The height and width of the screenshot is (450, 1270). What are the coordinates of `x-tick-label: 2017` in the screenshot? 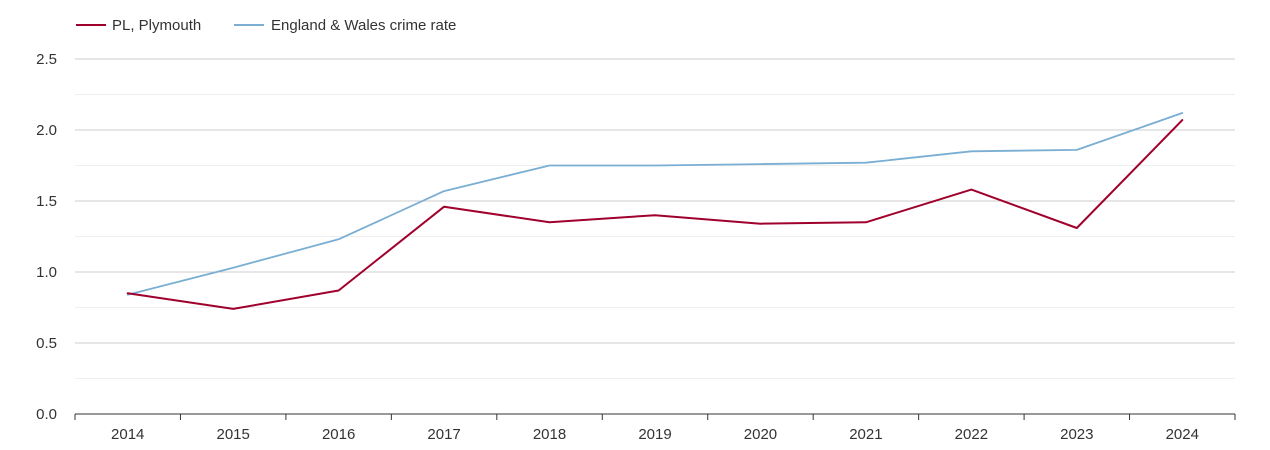 It's located at (443, 434).